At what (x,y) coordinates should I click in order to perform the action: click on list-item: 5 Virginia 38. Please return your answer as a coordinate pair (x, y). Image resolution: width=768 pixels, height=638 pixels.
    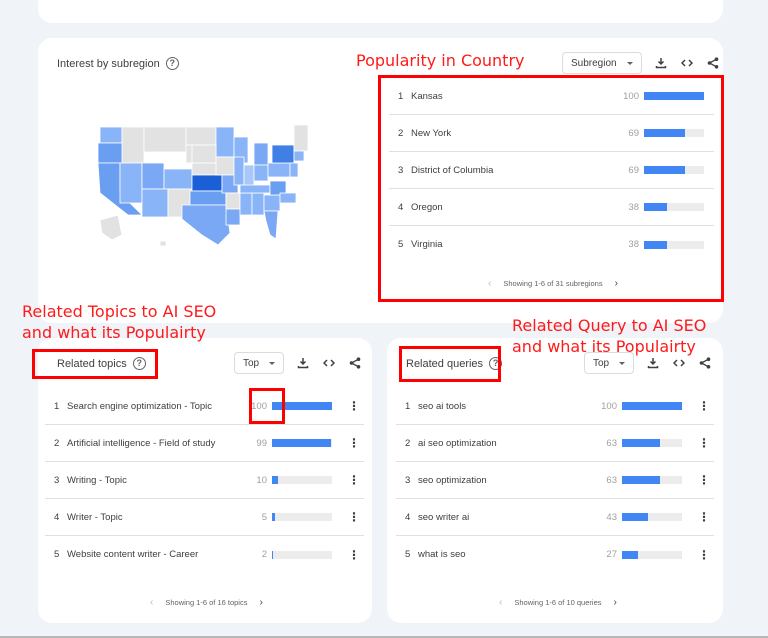
    Looking at the image, I should click on (551, 244).